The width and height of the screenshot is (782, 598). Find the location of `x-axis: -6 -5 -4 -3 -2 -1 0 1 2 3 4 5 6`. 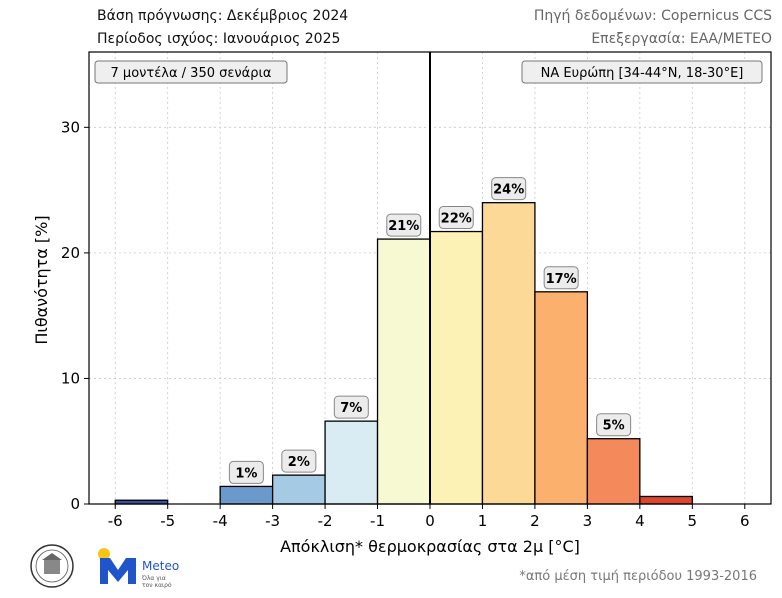

x-axis: -6 -5 -4 -3 -2 -1 0 1 2 3 4 5 6 is located at coordinates (429, 517).